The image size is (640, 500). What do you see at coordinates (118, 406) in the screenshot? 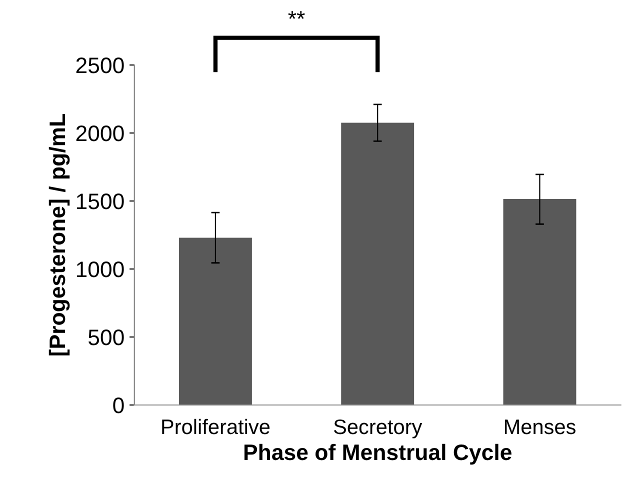
I see `y-tick-label: 0` at bounding box center [118, 406].